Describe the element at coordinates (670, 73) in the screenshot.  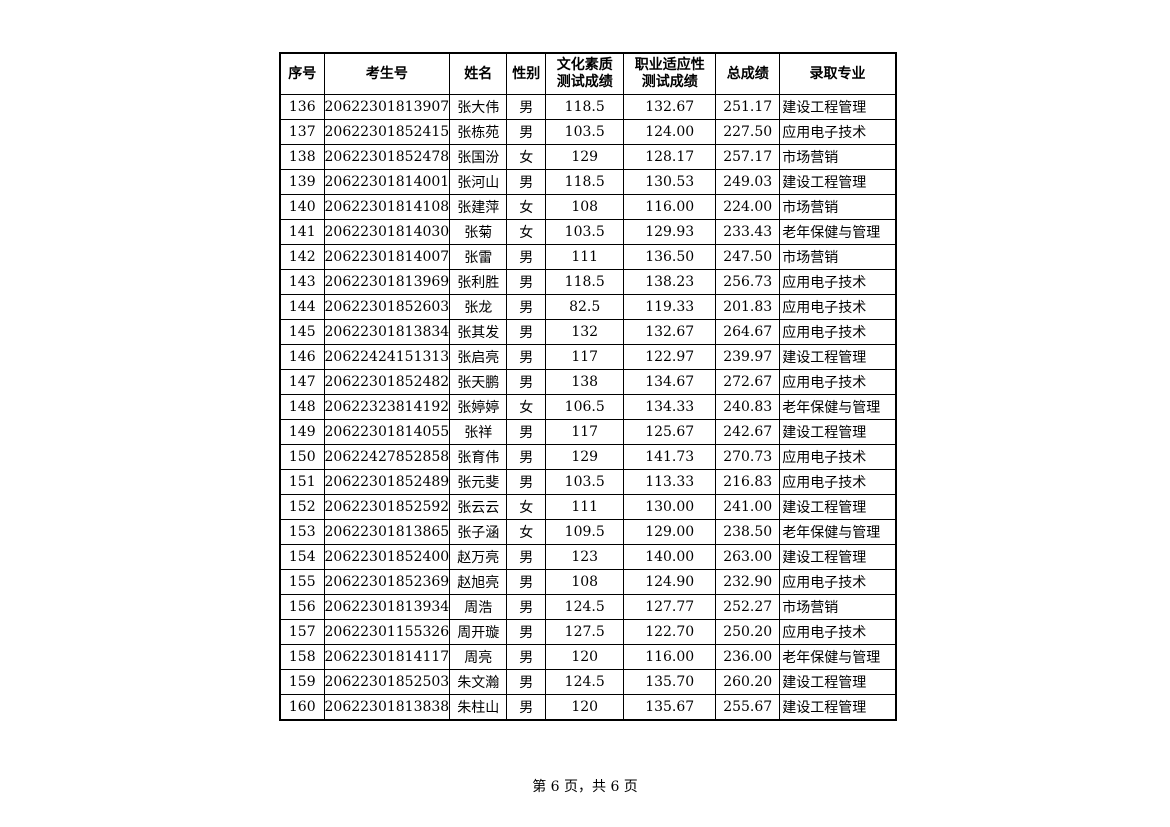
I see `header-vocational-score: 职业适应性 测试成绩` at that location.